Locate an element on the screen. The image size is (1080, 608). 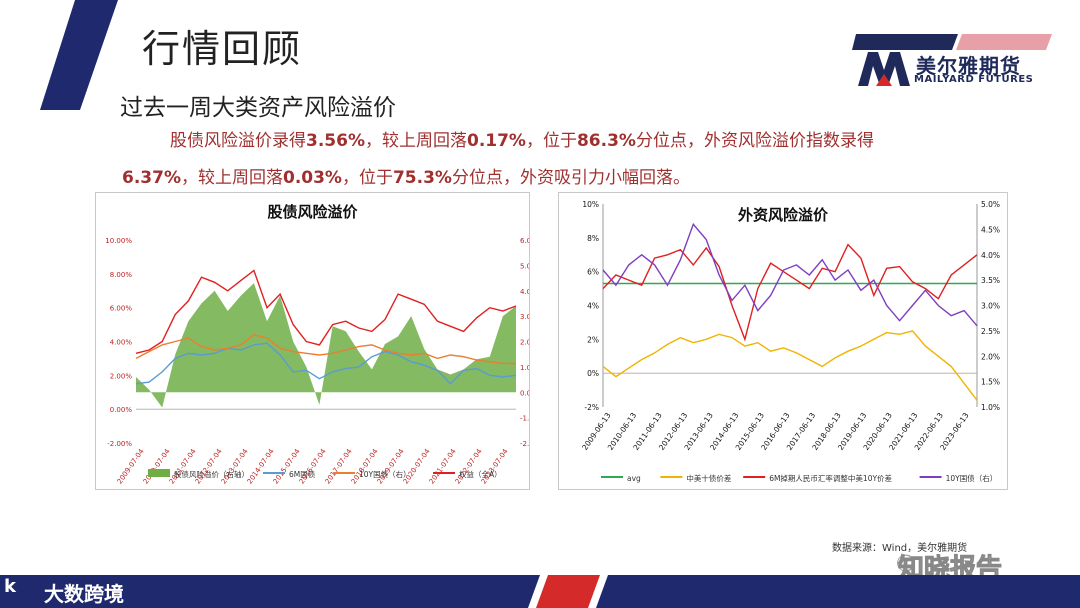
y-tick-label-right: 4.00% is located at coordinates (524, 292).